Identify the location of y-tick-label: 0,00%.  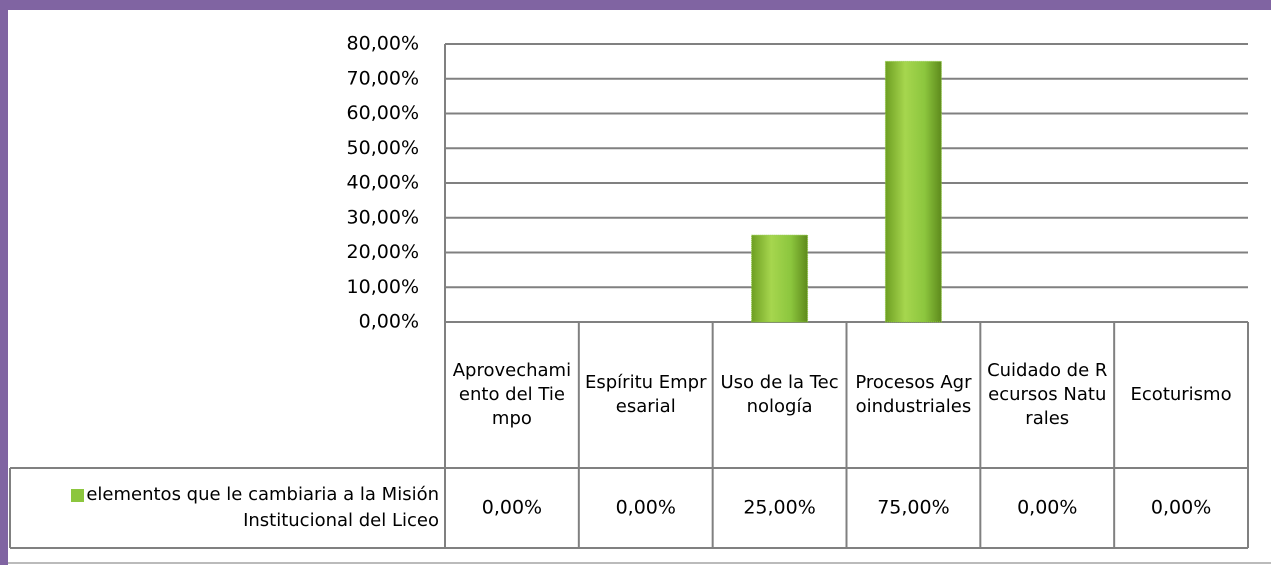
(389, 322).